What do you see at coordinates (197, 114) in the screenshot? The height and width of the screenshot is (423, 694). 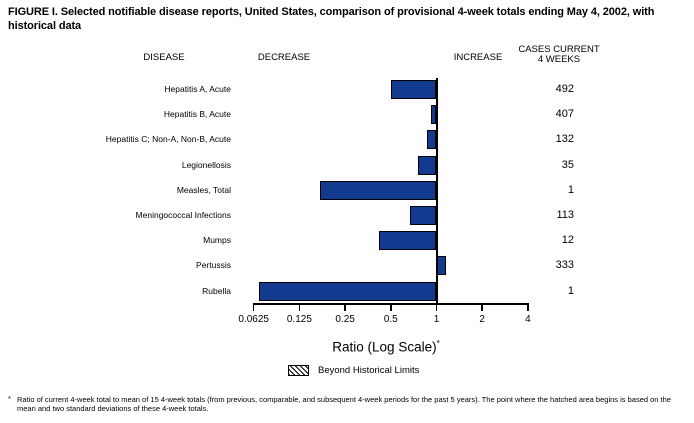 I see `disease-label: Hepatitis B, Acute` at bounding box center [197, 114].